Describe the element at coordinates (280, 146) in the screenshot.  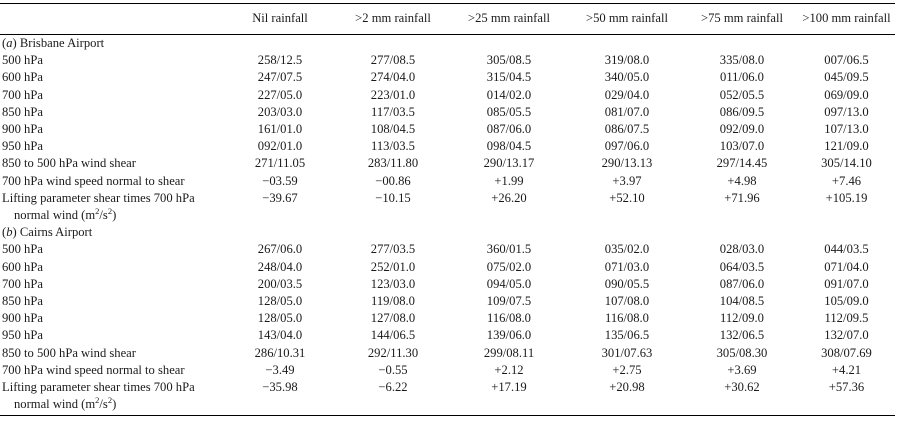
I see `table-cell: 092/01.0` at that location.